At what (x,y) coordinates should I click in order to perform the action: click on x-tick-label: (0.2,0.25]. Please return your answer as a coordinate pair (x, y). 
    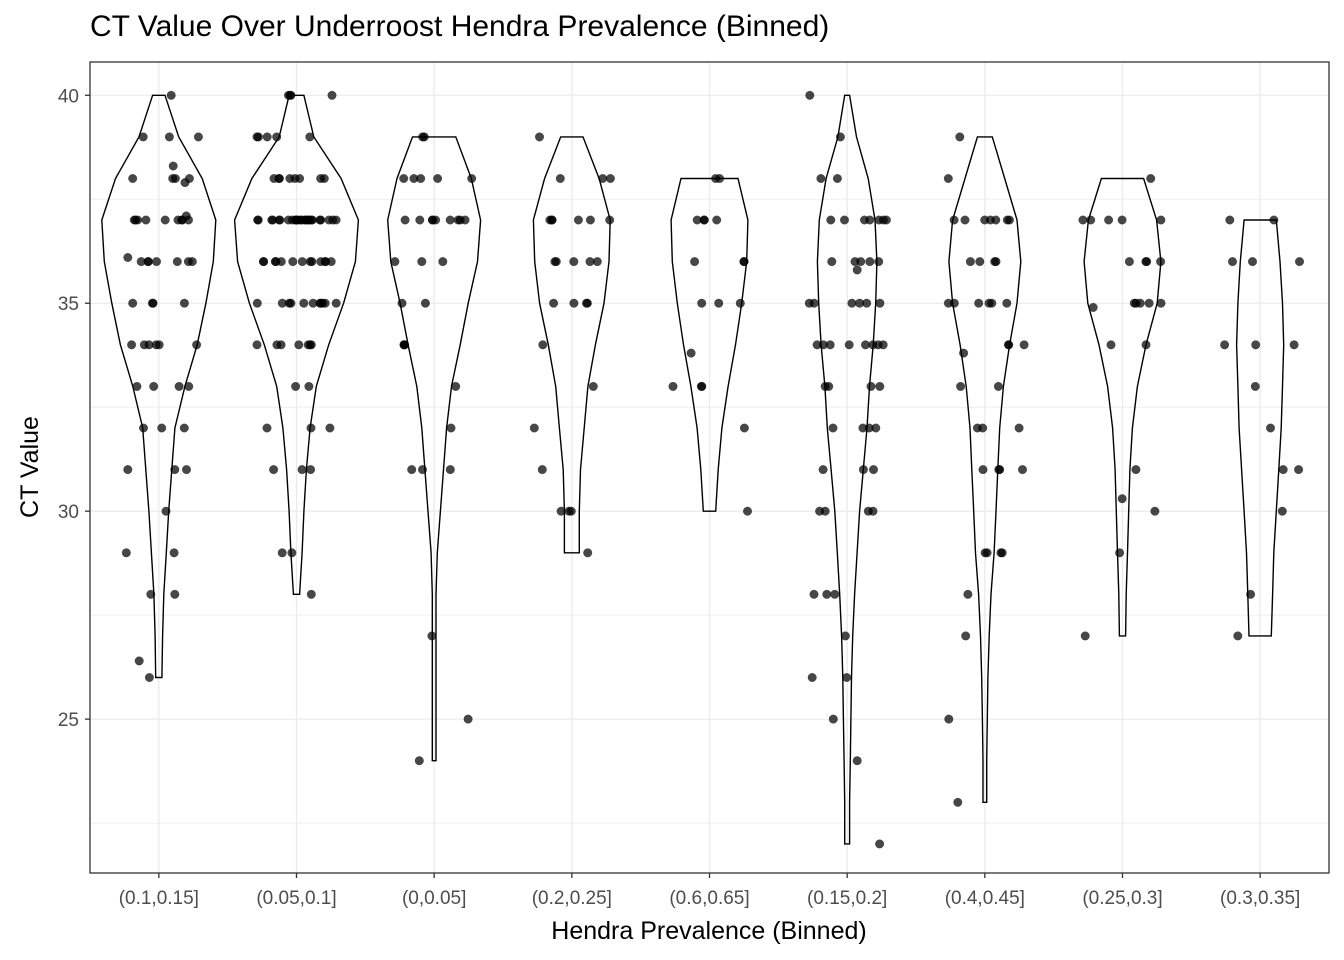
    Looking at the image, I should click on (572, 898).